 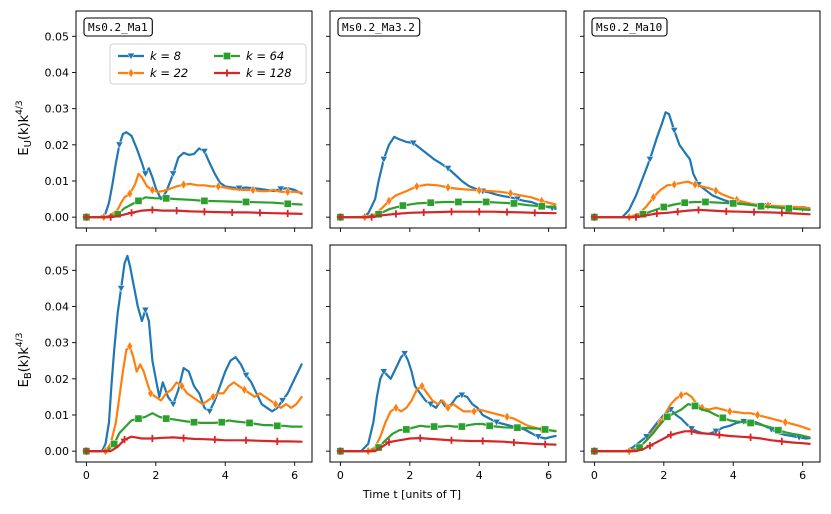 What do you see at coordinates (446, 121) in the screenshot?
I see `panel-0-1: Ms0.2_Ma3.2` at bounding box center [446, 121].